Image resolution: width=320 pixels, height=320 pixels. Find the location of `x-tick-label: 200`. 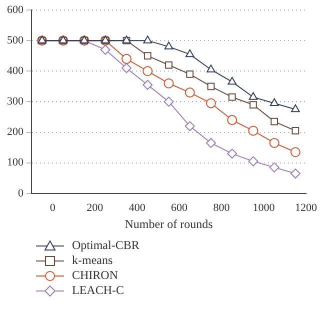

x-tick-label: 200 is located at coordinates (95, 208).